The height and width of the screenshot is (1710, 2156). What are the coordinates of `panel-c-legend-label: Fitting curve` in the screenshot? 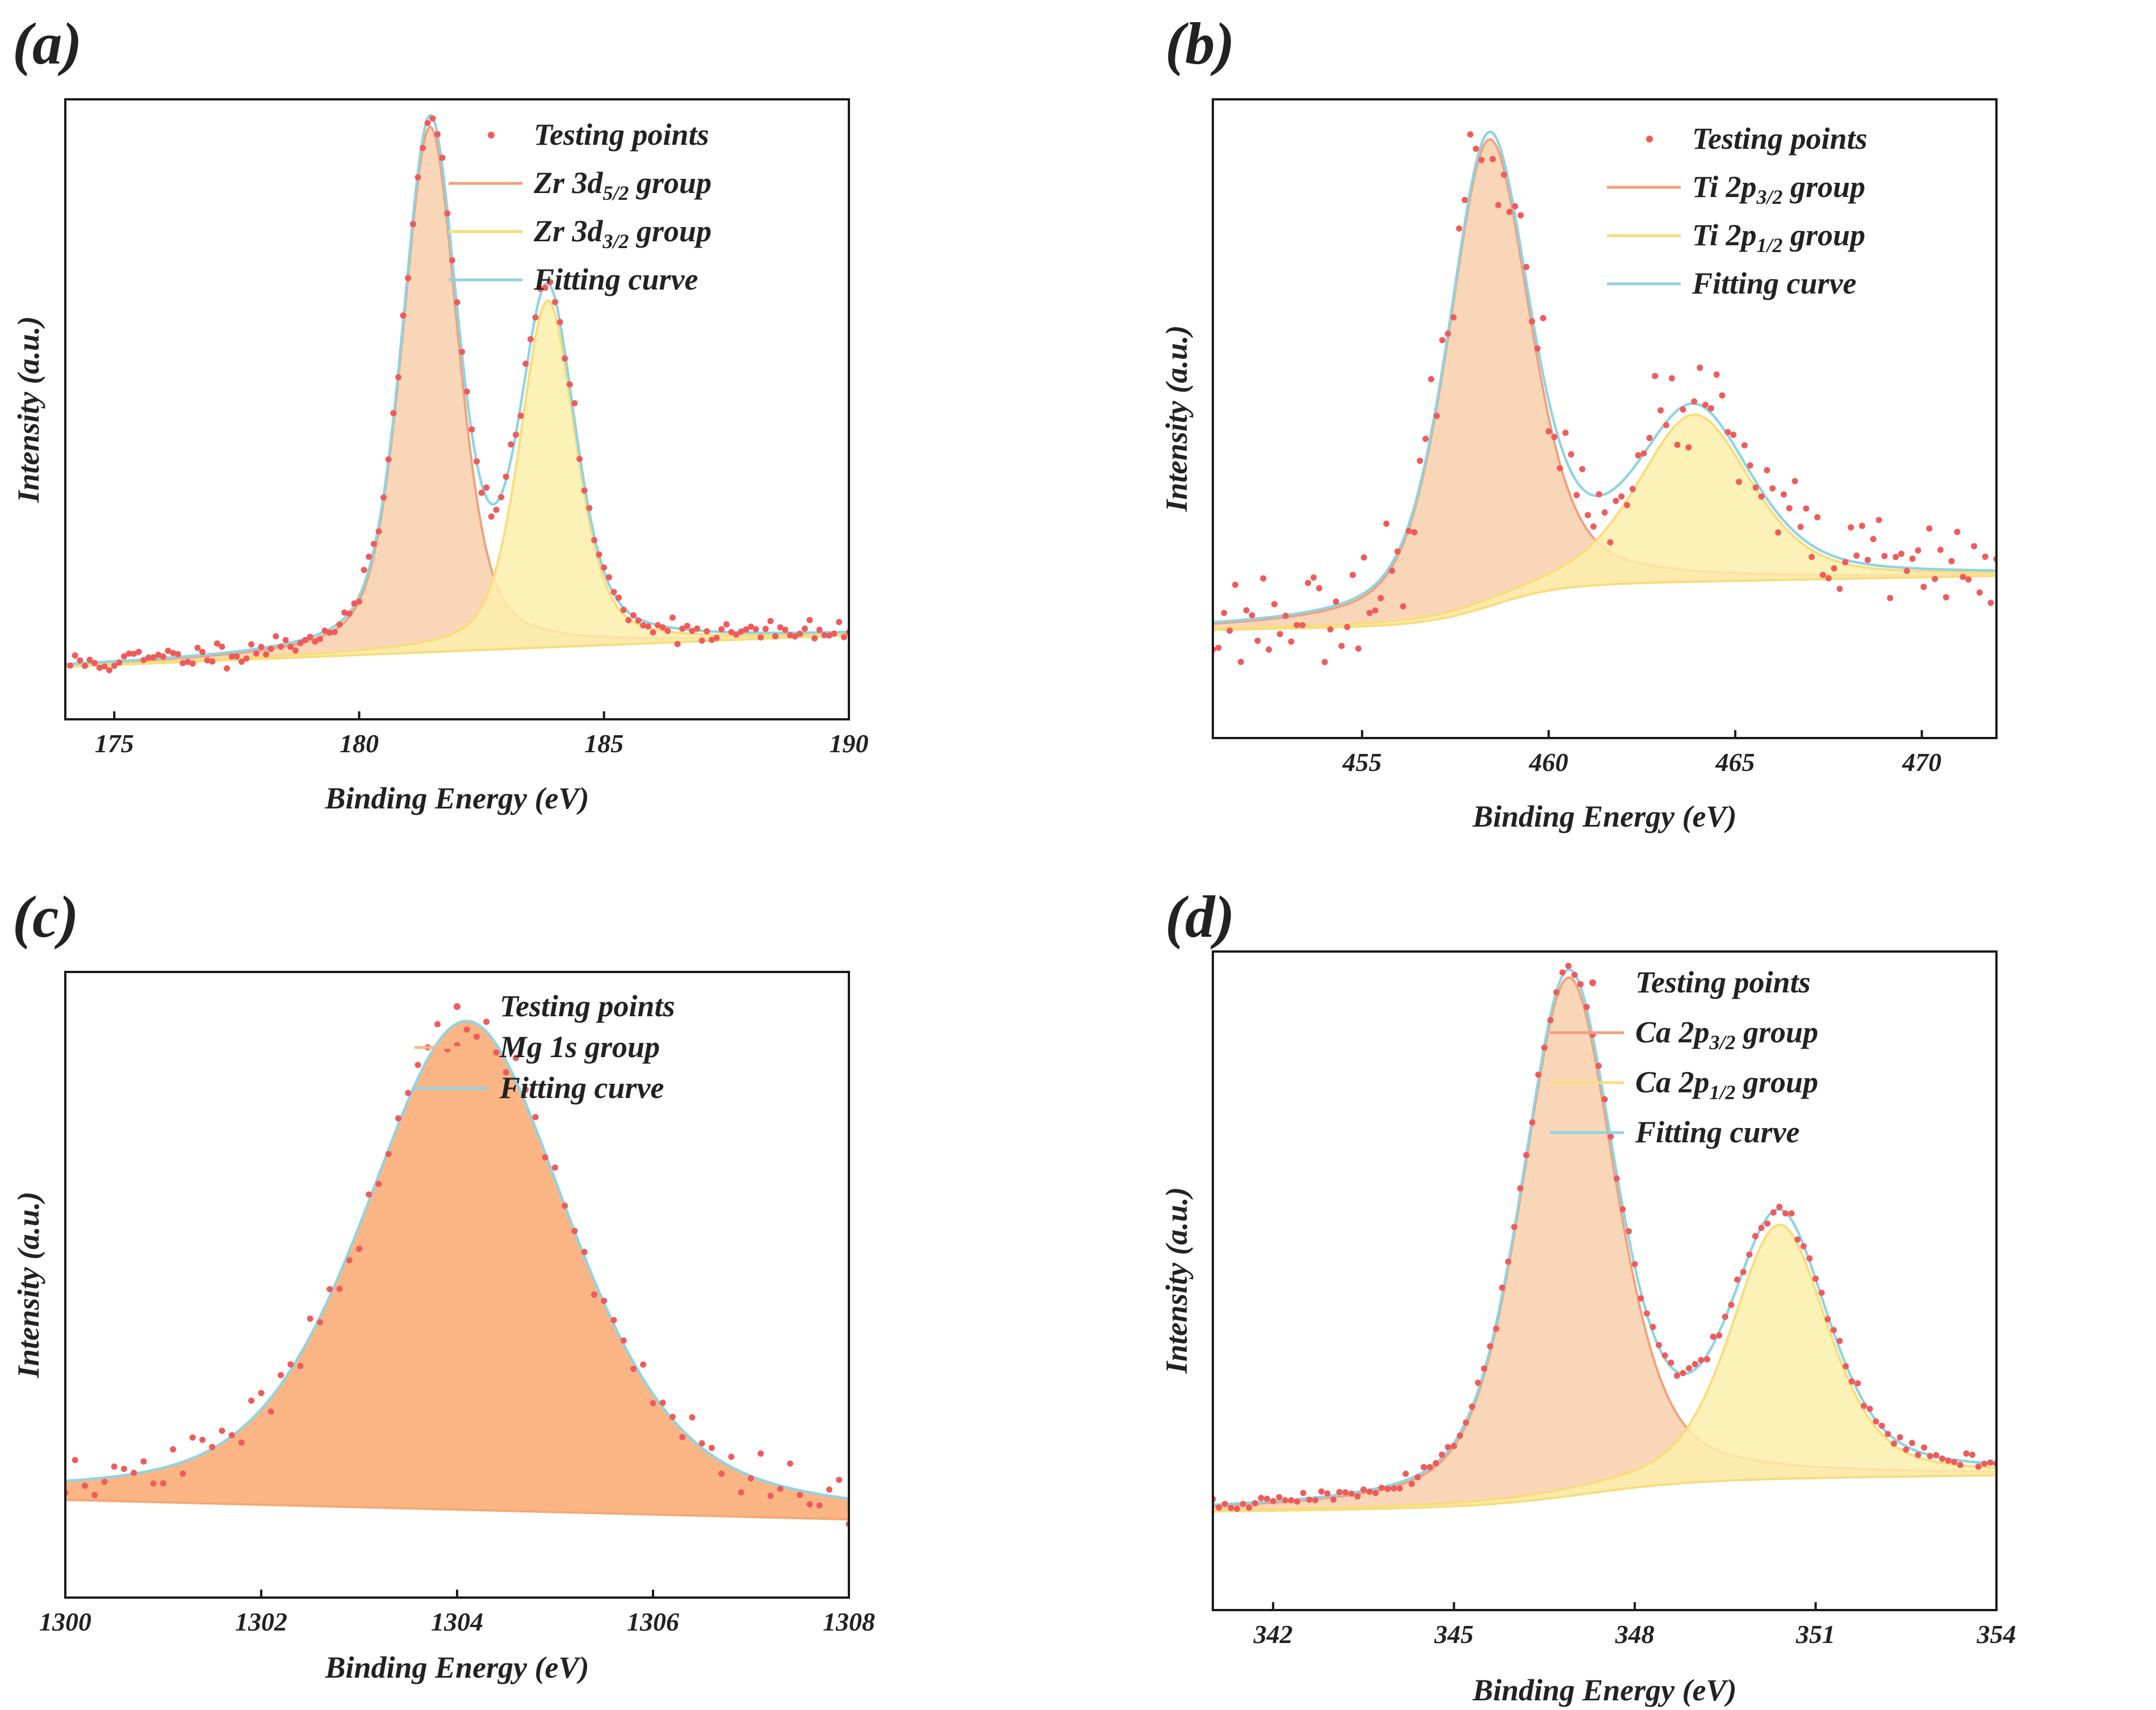 It's located at (581, 1088).